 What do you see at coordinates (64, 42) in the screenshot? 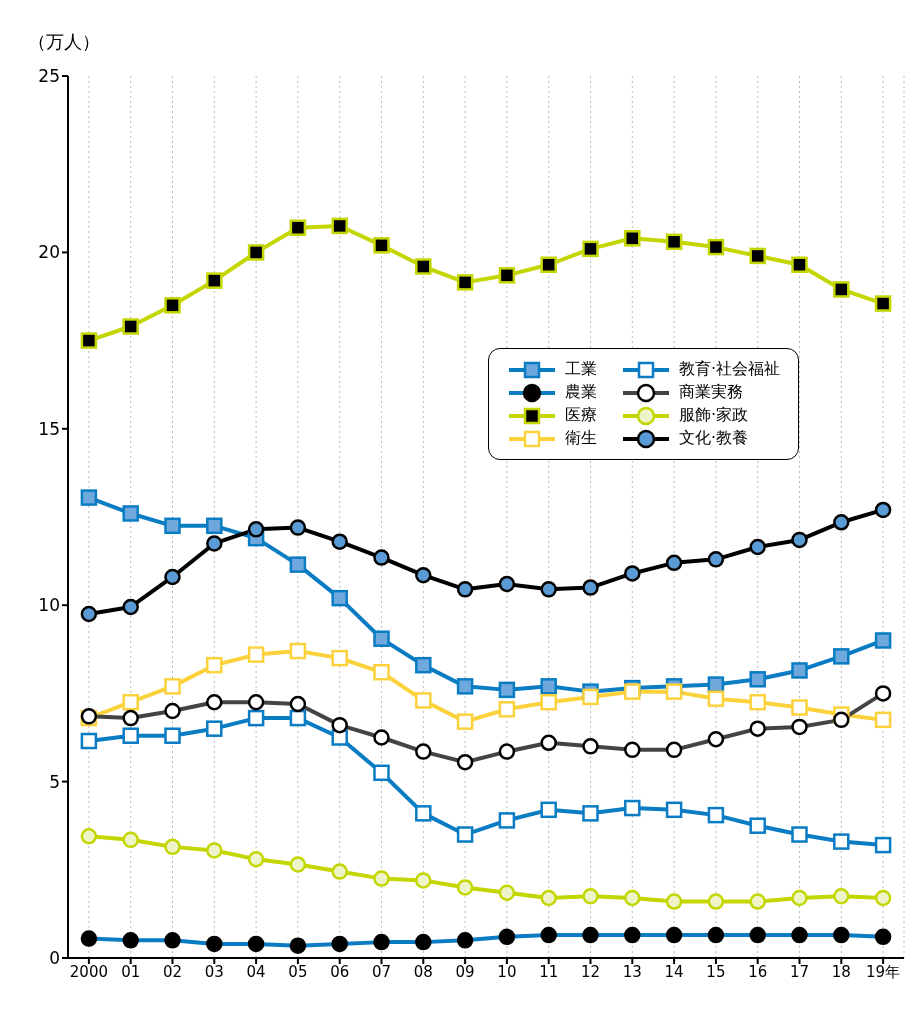
I see `y-axis-title: （万人）` at bounding box center [64, 42].